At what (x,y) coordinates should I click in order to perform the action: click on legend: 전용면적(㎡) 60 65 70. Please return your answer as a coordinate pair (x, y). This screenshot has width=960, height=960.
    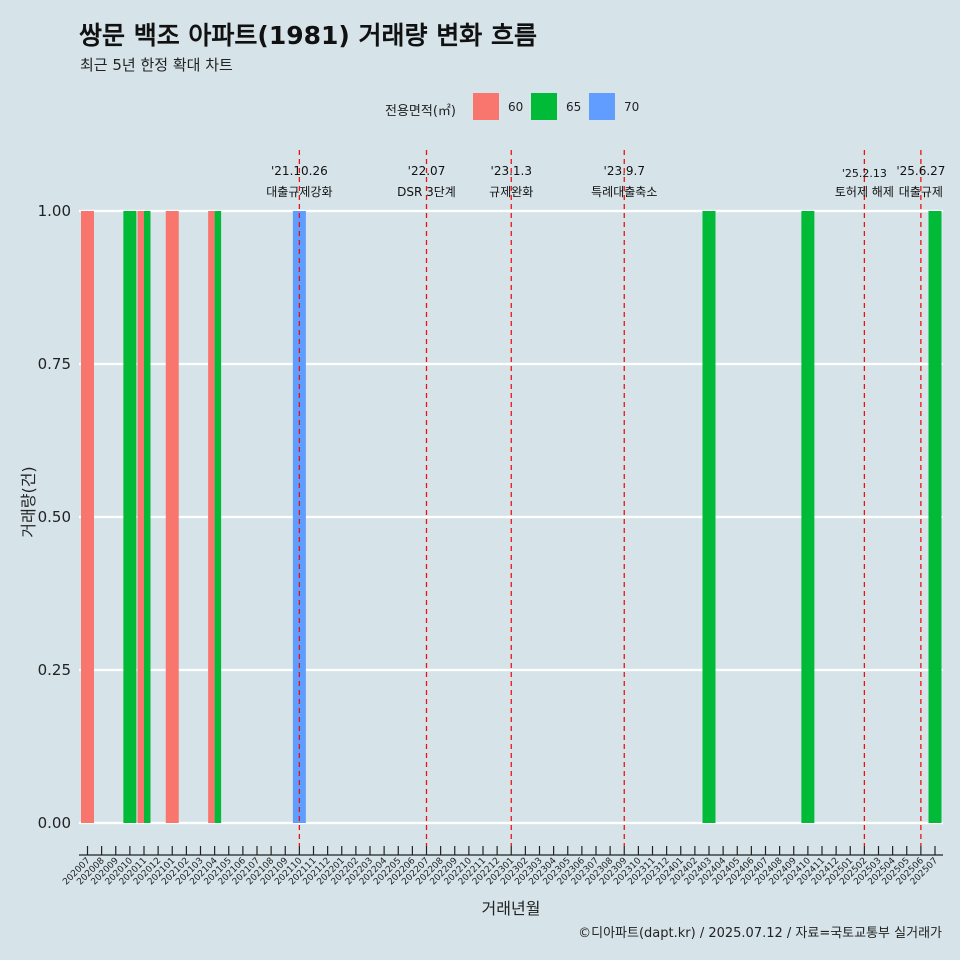
    Looking at the image, I should click on (480, 108).